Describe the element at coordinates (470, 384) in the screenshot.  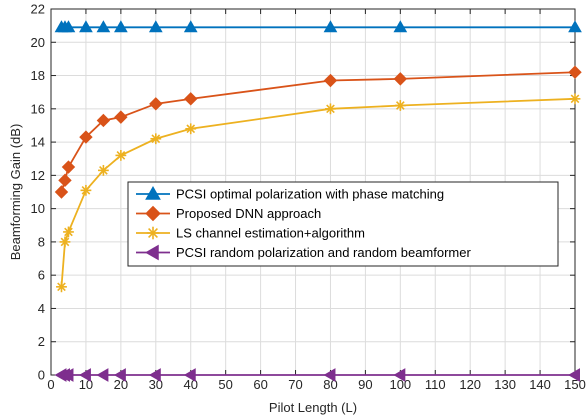
I see `x-tick-label: 120` at that location.